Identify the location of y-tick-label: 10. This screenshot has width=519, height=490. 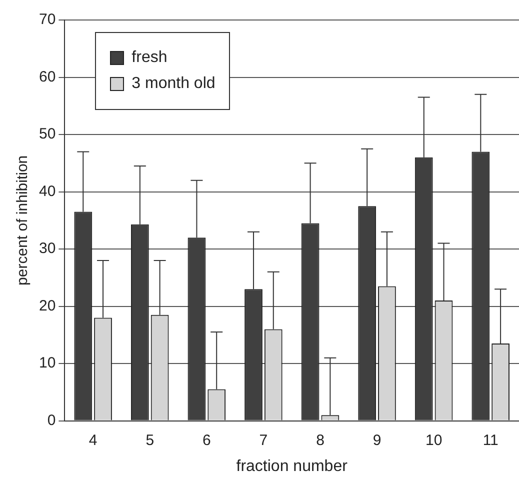
(47, 363).